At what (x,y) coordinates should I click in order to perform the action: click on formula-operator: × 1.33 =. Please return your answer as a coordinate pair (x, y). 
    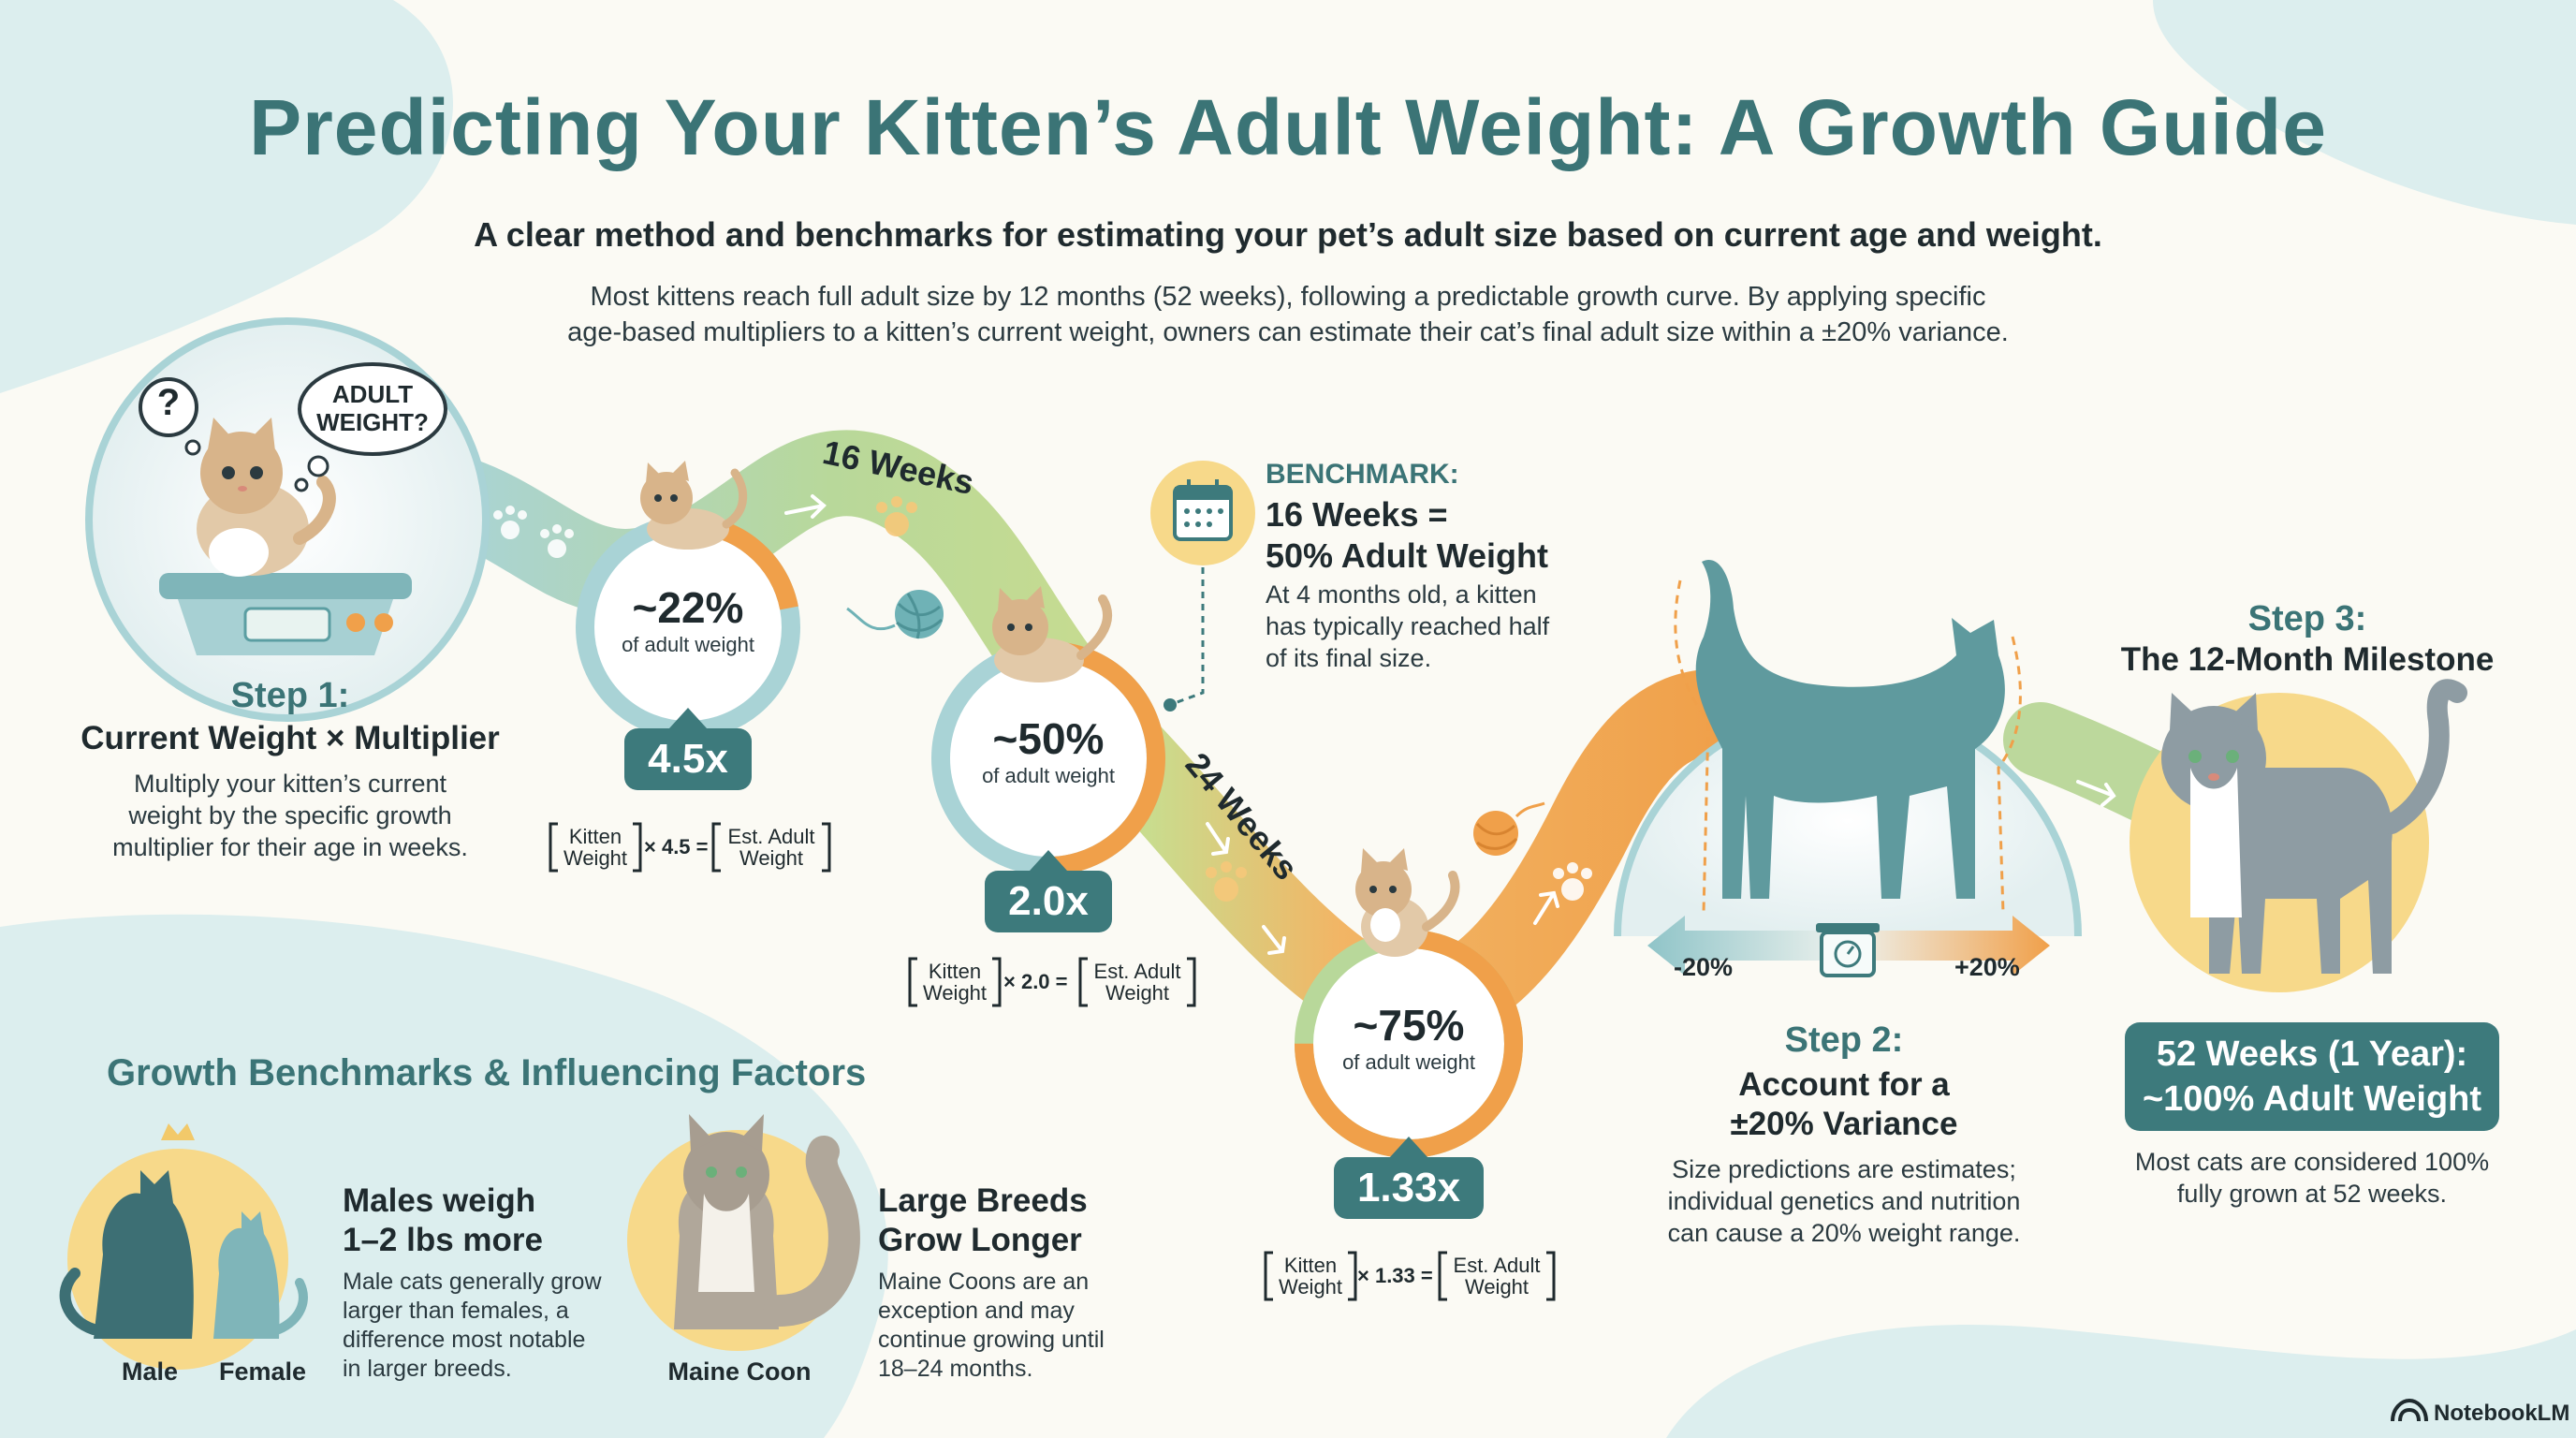
    Looking at the image, I should click on (1395, 1275).